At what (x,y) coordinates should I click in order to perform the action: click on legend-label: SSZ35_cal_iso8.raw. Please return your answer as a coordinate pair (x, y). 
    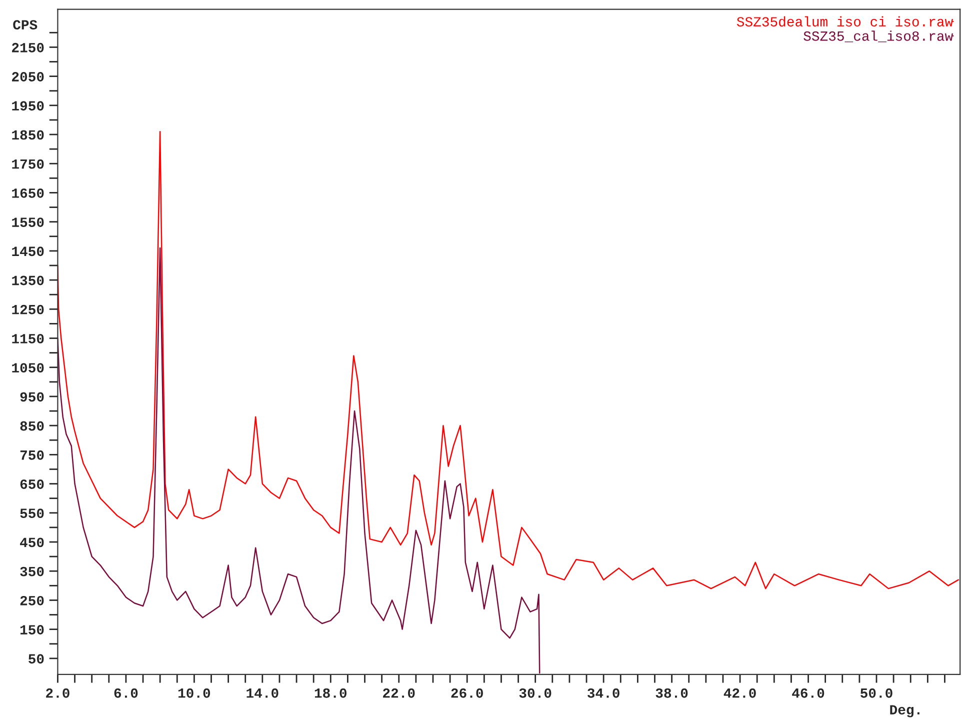
    Looking at the image, I should click on (878, 36).